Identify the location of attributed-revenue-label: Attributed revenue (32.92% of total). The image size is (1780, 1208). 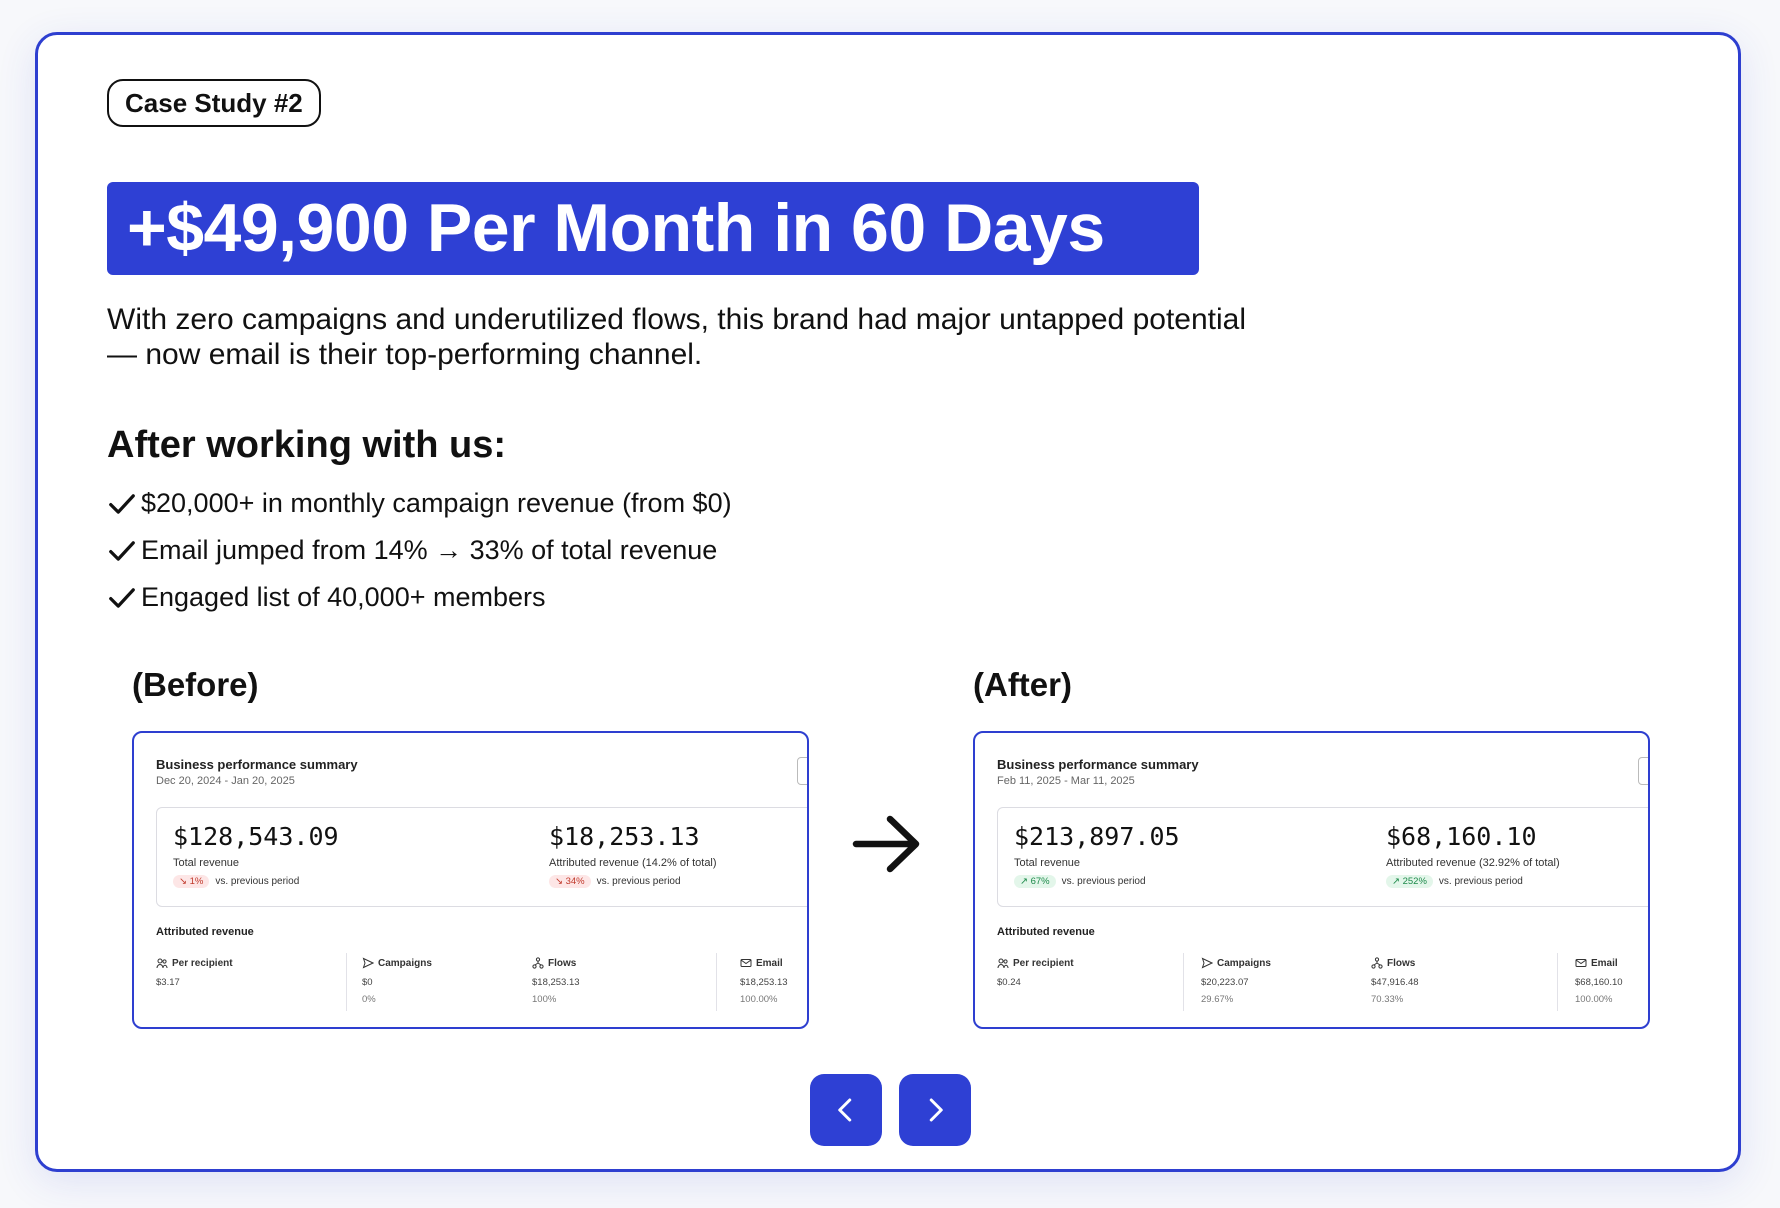
(1473, 863).